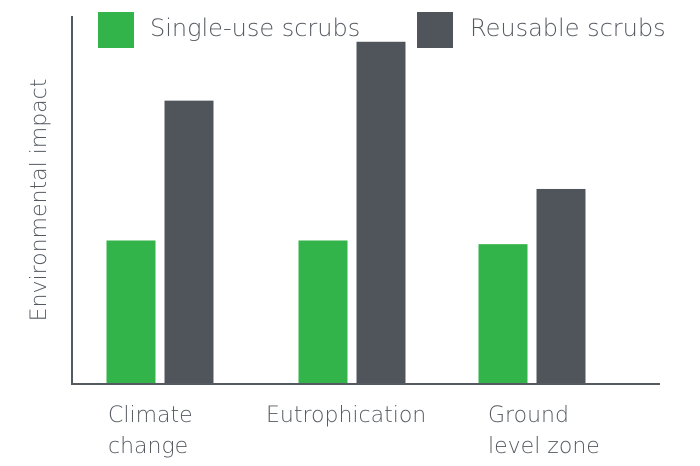  I want to click on legend-label-1: Single-use scrubs, so click(255, 28).